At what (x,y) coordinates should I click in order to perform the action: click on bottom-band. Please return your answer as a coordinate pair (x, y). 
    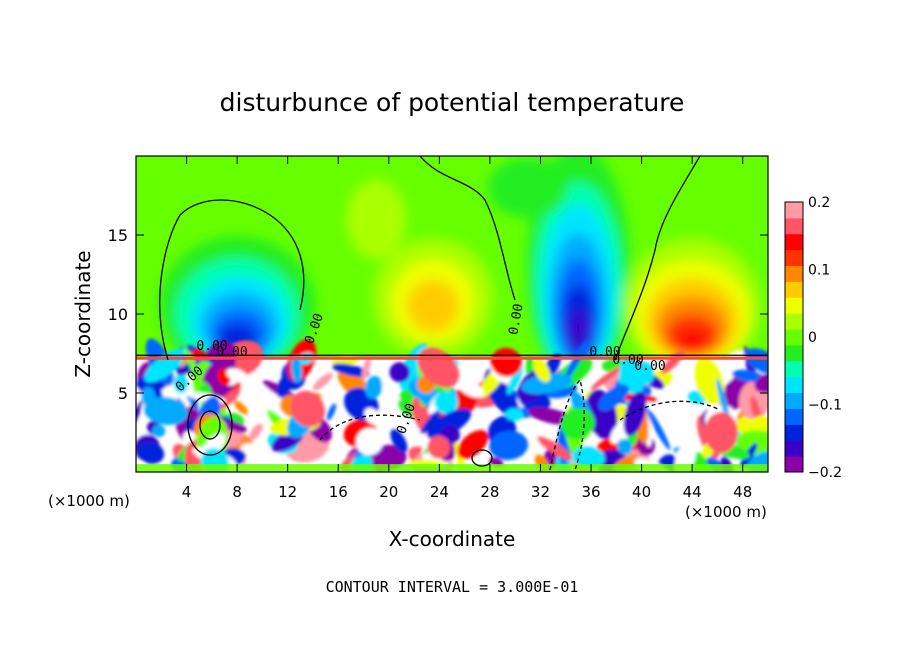
    Looking at the image, I should click on (452, 468).